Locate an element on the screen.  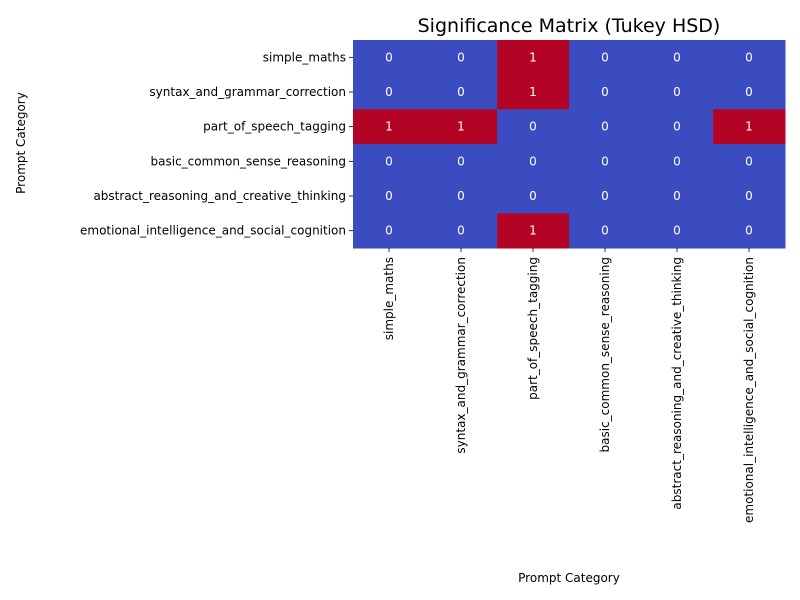
x-tick-label: syntax_and_grammar_correction is located at coordinates (461, 355).